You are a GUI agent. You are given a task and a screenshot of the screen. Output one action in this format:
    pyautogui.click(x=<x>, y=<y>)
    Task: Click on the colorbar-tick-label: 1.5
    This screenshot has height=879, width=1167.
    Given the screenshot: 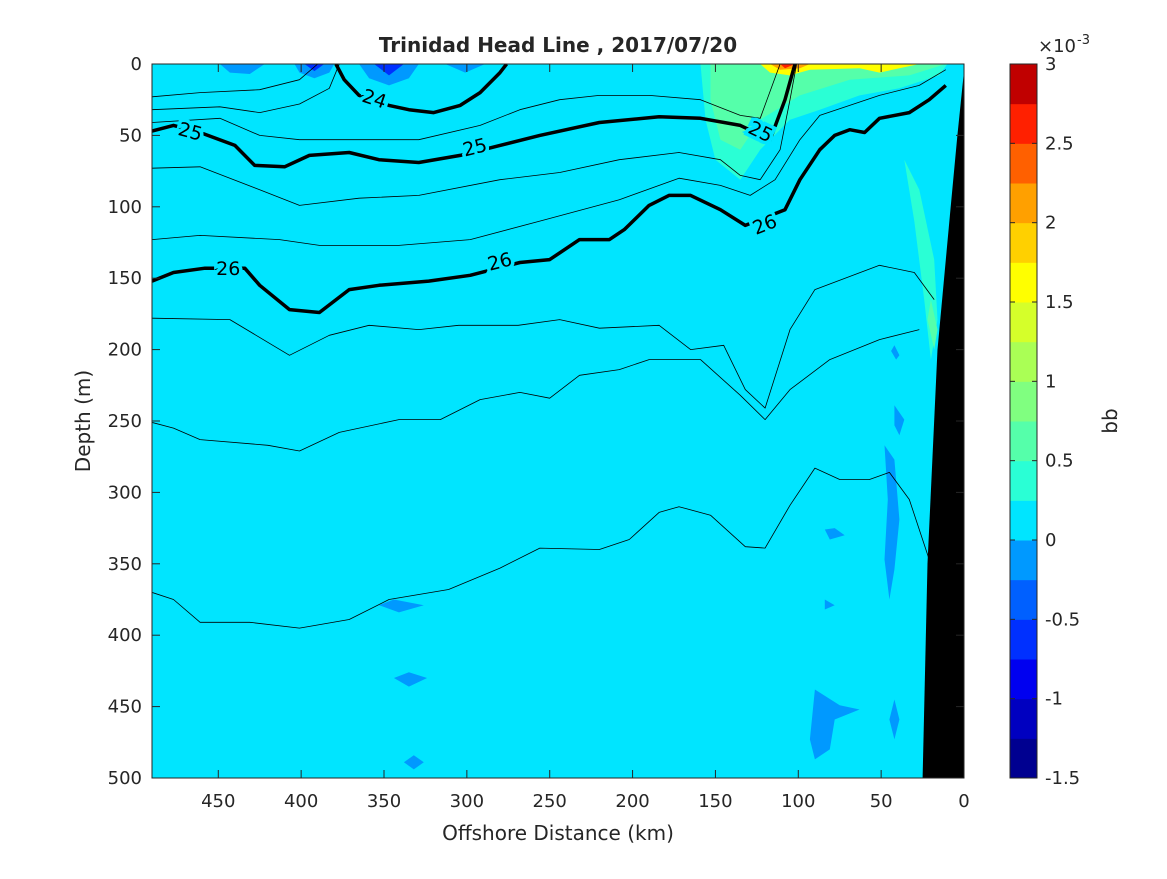 What is the action you would take?
    pyautogui.click(x=1059, y=302)
    